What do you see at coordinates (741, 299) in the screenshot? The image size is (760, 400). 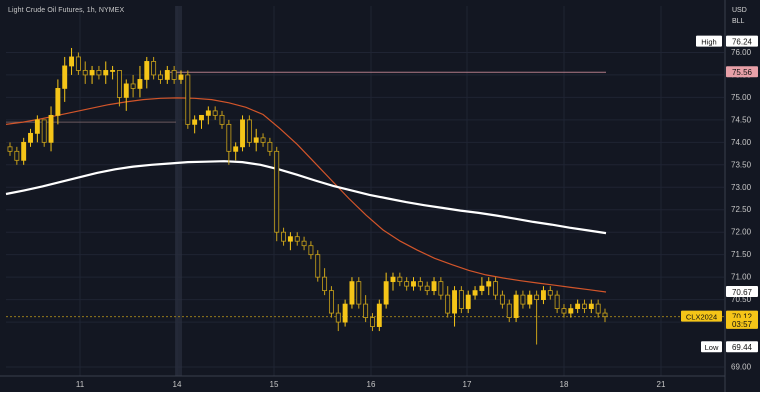 I see `y-tick-label: 70.50` at bounding box center [741, 299].